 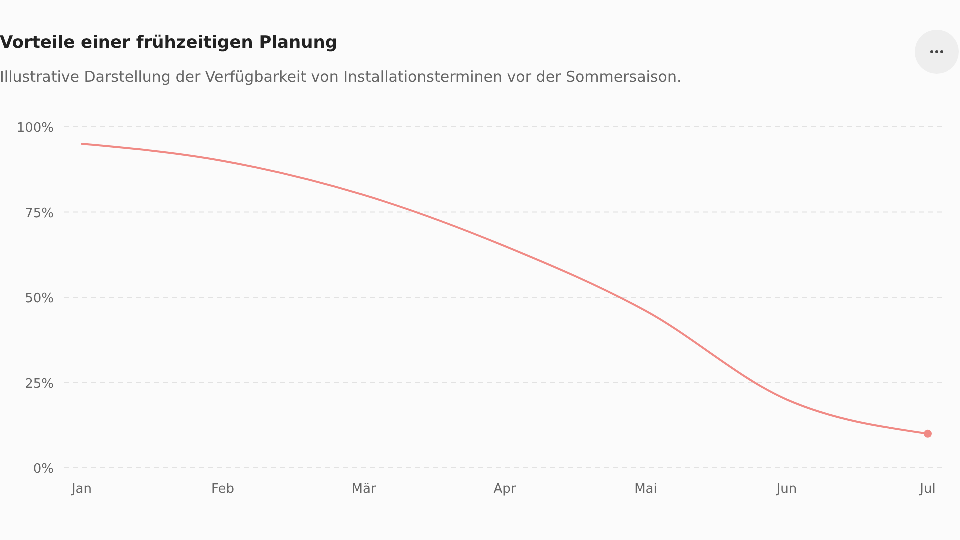 I want to click on x-tick-label: Mai, so click(x=646, y=489).